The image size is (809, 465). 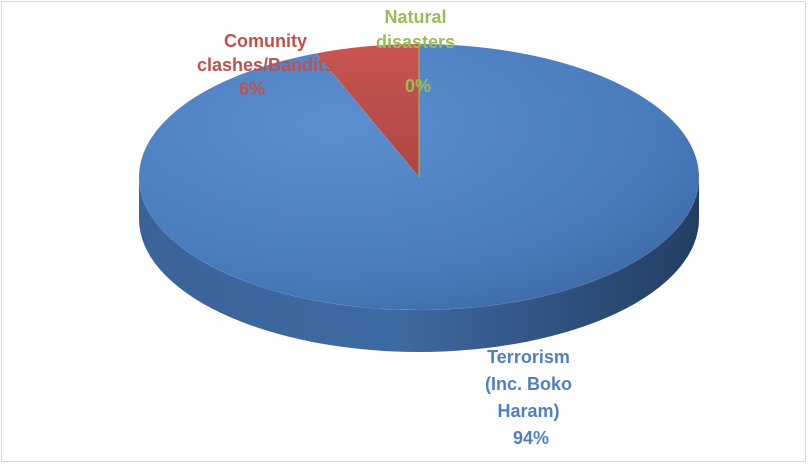 What do you see at coordinates (531, 397) in the screenshot?
I see `slice-label-terrorism: Terrorism (Inc. Boko Haram) 94%` at bounding box center [531, 397].